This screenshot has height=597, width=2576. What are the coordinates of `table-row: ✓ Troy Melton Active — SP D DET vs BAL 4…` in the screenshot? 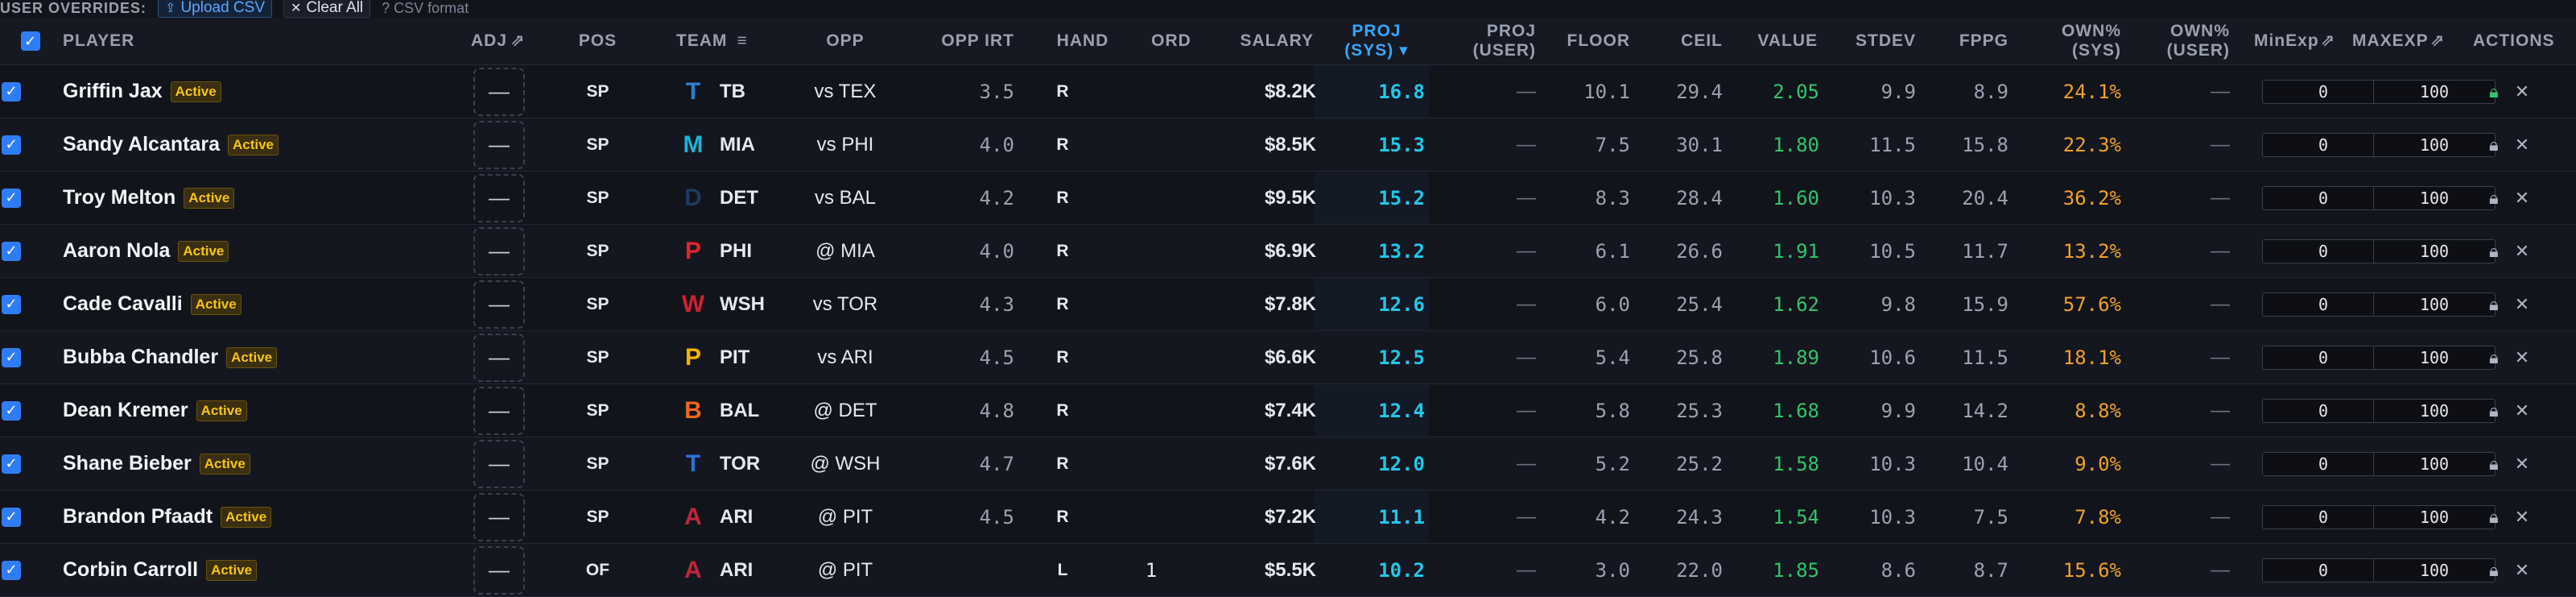 It's located at (1288, 198).